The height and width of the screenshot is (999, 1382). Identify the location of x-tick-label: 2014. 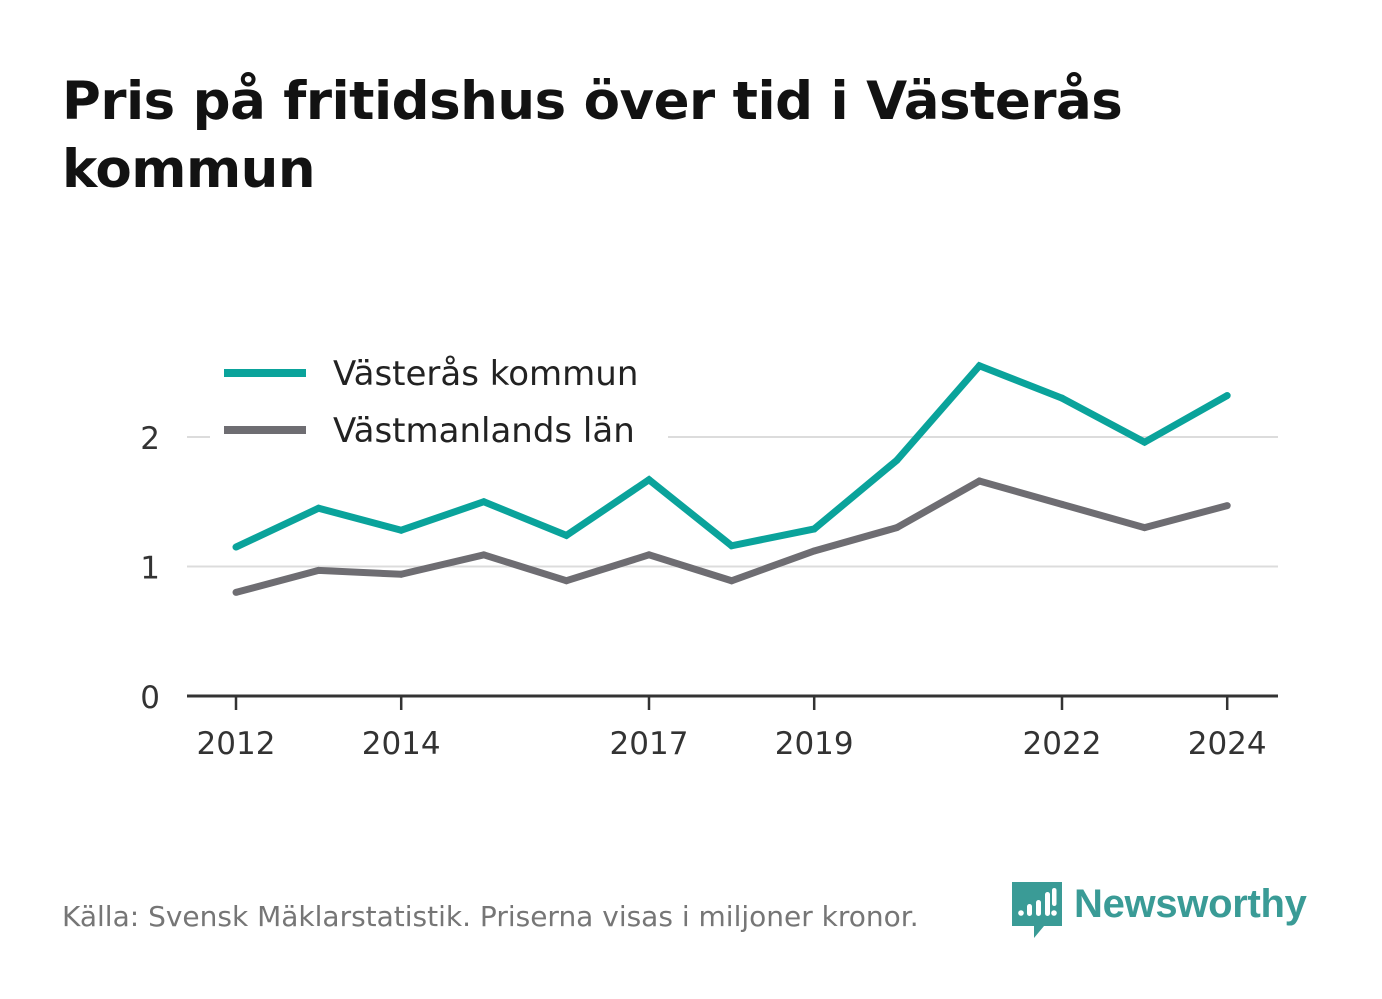
(401, 744).